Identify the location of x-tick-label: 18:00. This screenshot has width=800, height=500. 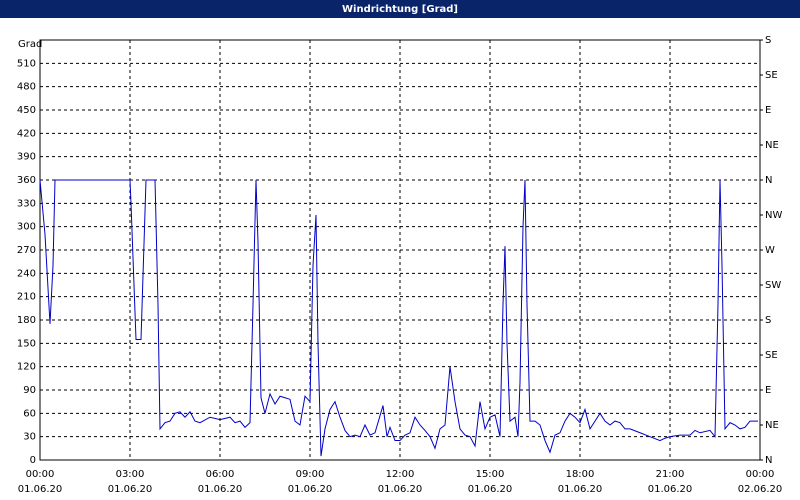
(580, 474).